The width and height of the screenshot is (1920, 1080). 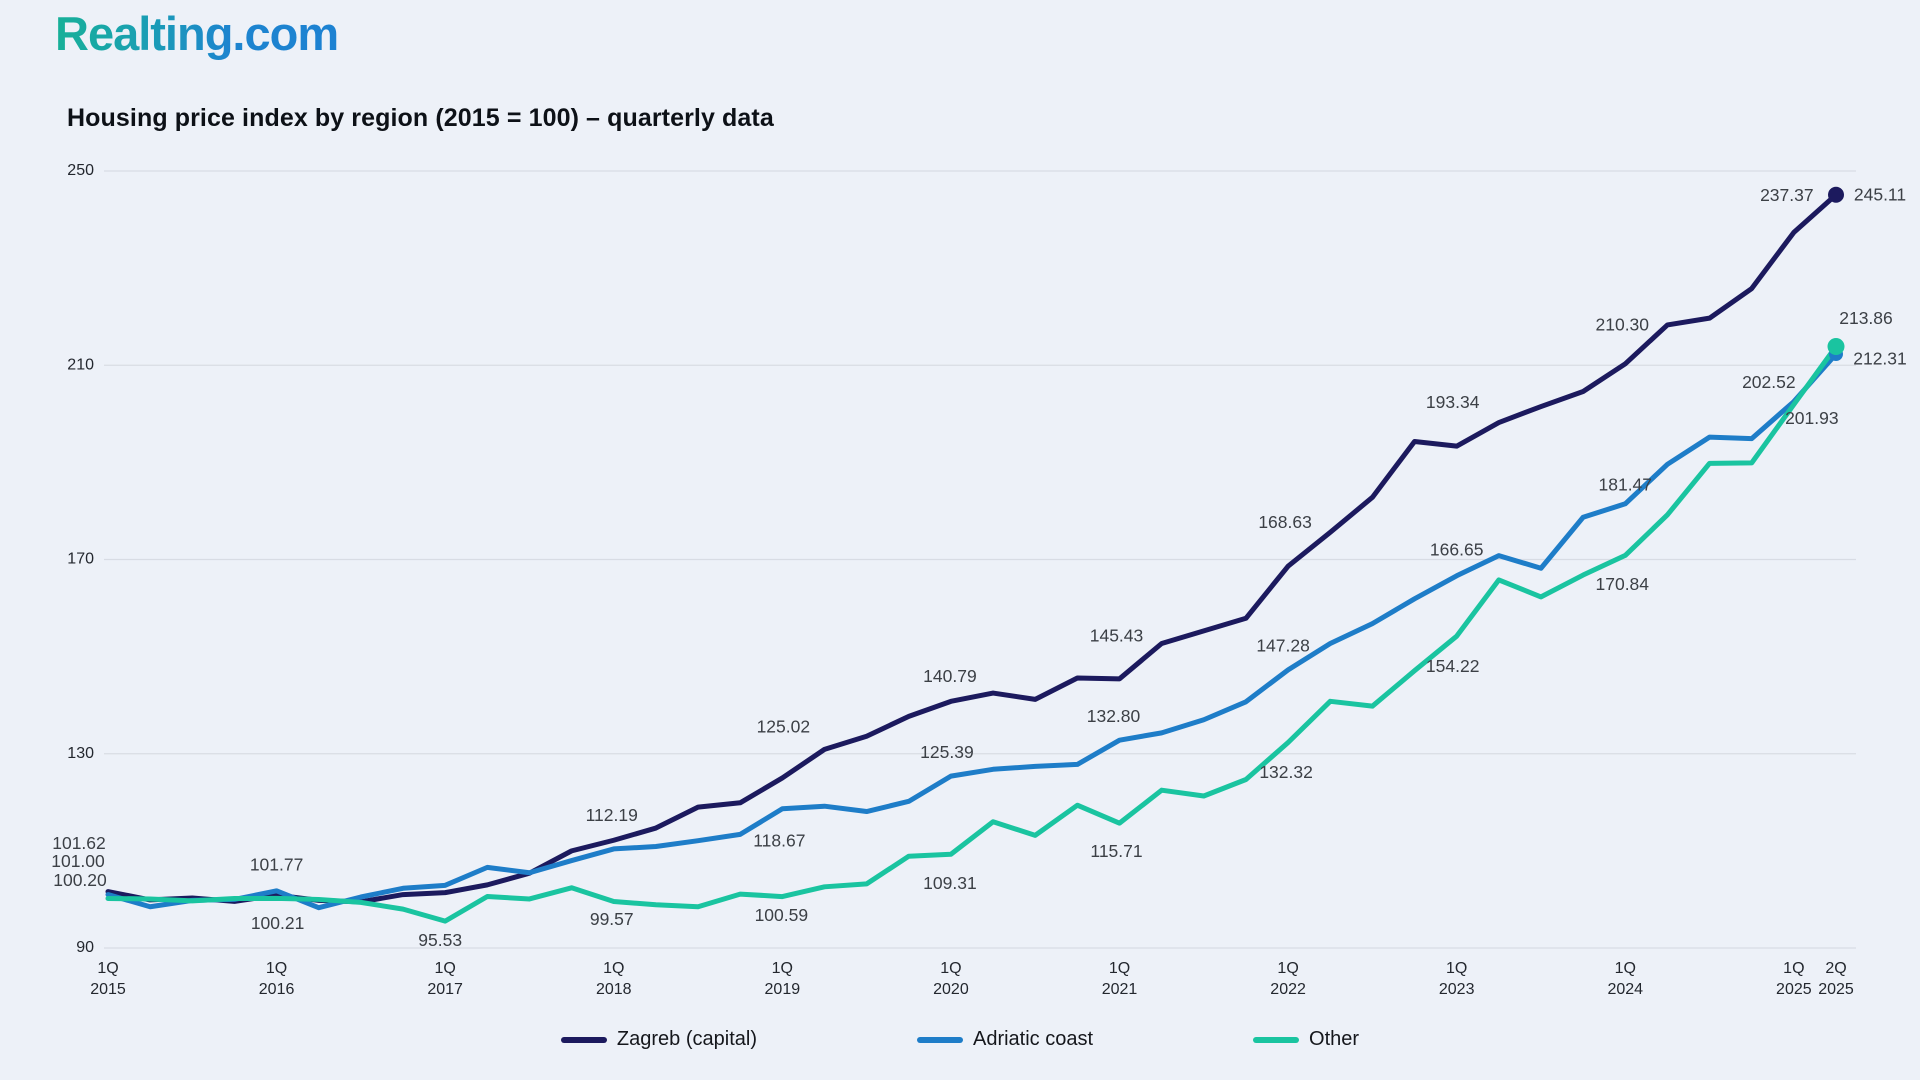 I want to click on x-tick-label-2Q-2025: 2Q 2025, so click(x=1836, y=979).